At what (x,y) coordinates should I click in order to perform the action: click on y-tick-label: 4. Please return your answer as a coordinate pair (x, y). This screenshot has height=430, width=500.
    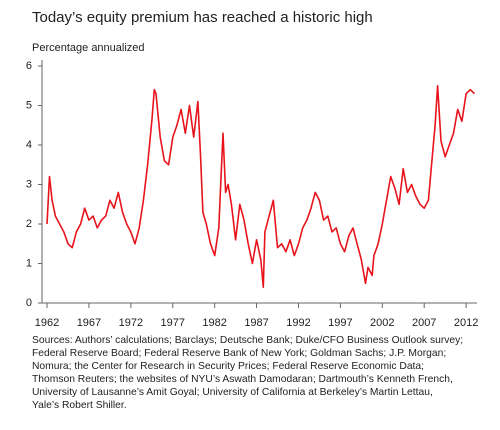
    Looking at the image, I should click on (29, 145).